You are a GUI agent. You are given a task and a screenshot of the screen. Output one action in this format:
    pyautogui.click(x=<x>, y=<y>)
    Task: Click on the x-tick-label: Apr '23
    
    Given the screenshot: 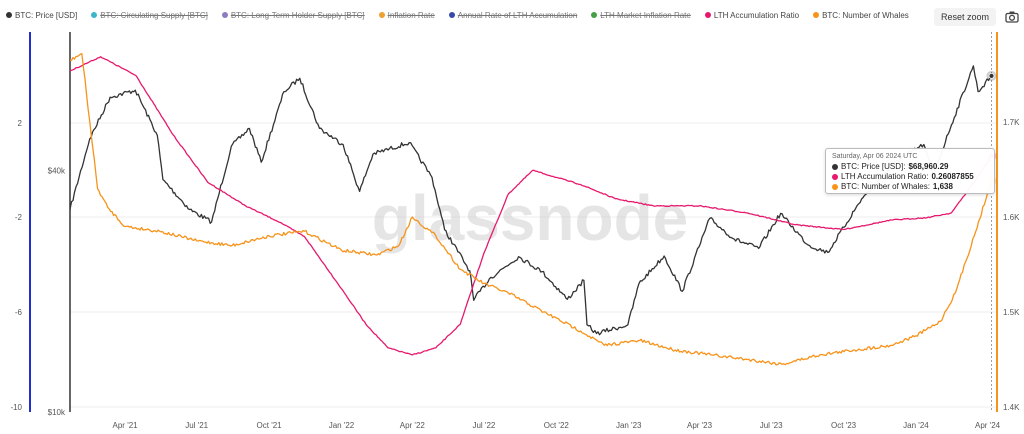 What is the action you would take?
    pyautogui.click(x=700, y=425)
    